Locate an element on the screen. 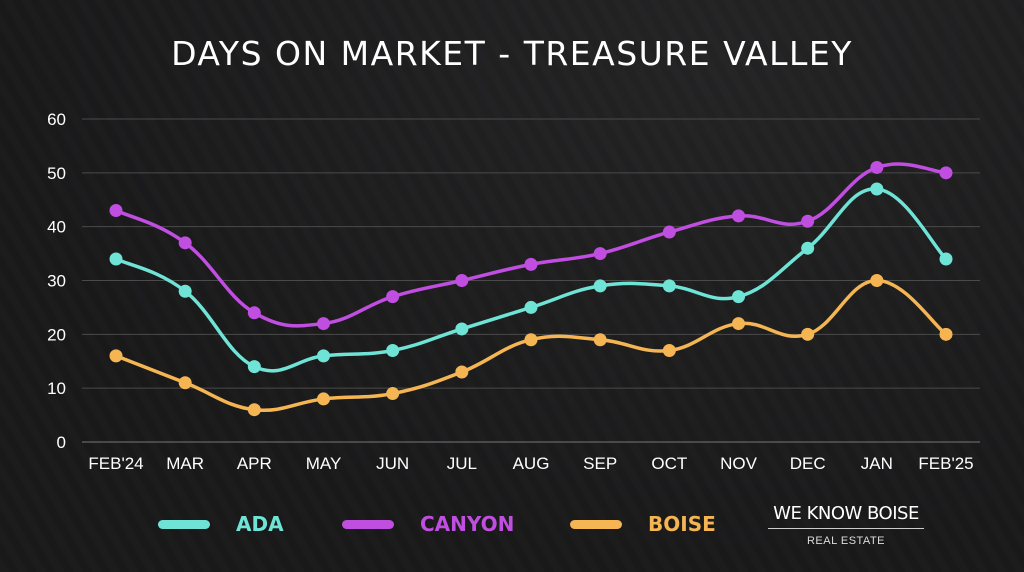 The width and height of the screenshot is (1024, 572). y-tick-label: 0 is located at coordinates (61, 442).